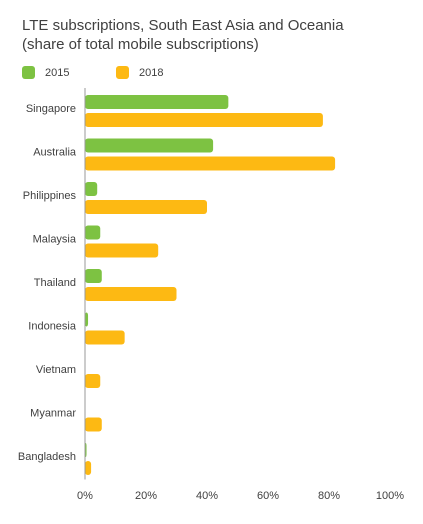 The width and height of the screenshot is (423, 524). I want to click on bar-singapore-2018, so click(204, 120).